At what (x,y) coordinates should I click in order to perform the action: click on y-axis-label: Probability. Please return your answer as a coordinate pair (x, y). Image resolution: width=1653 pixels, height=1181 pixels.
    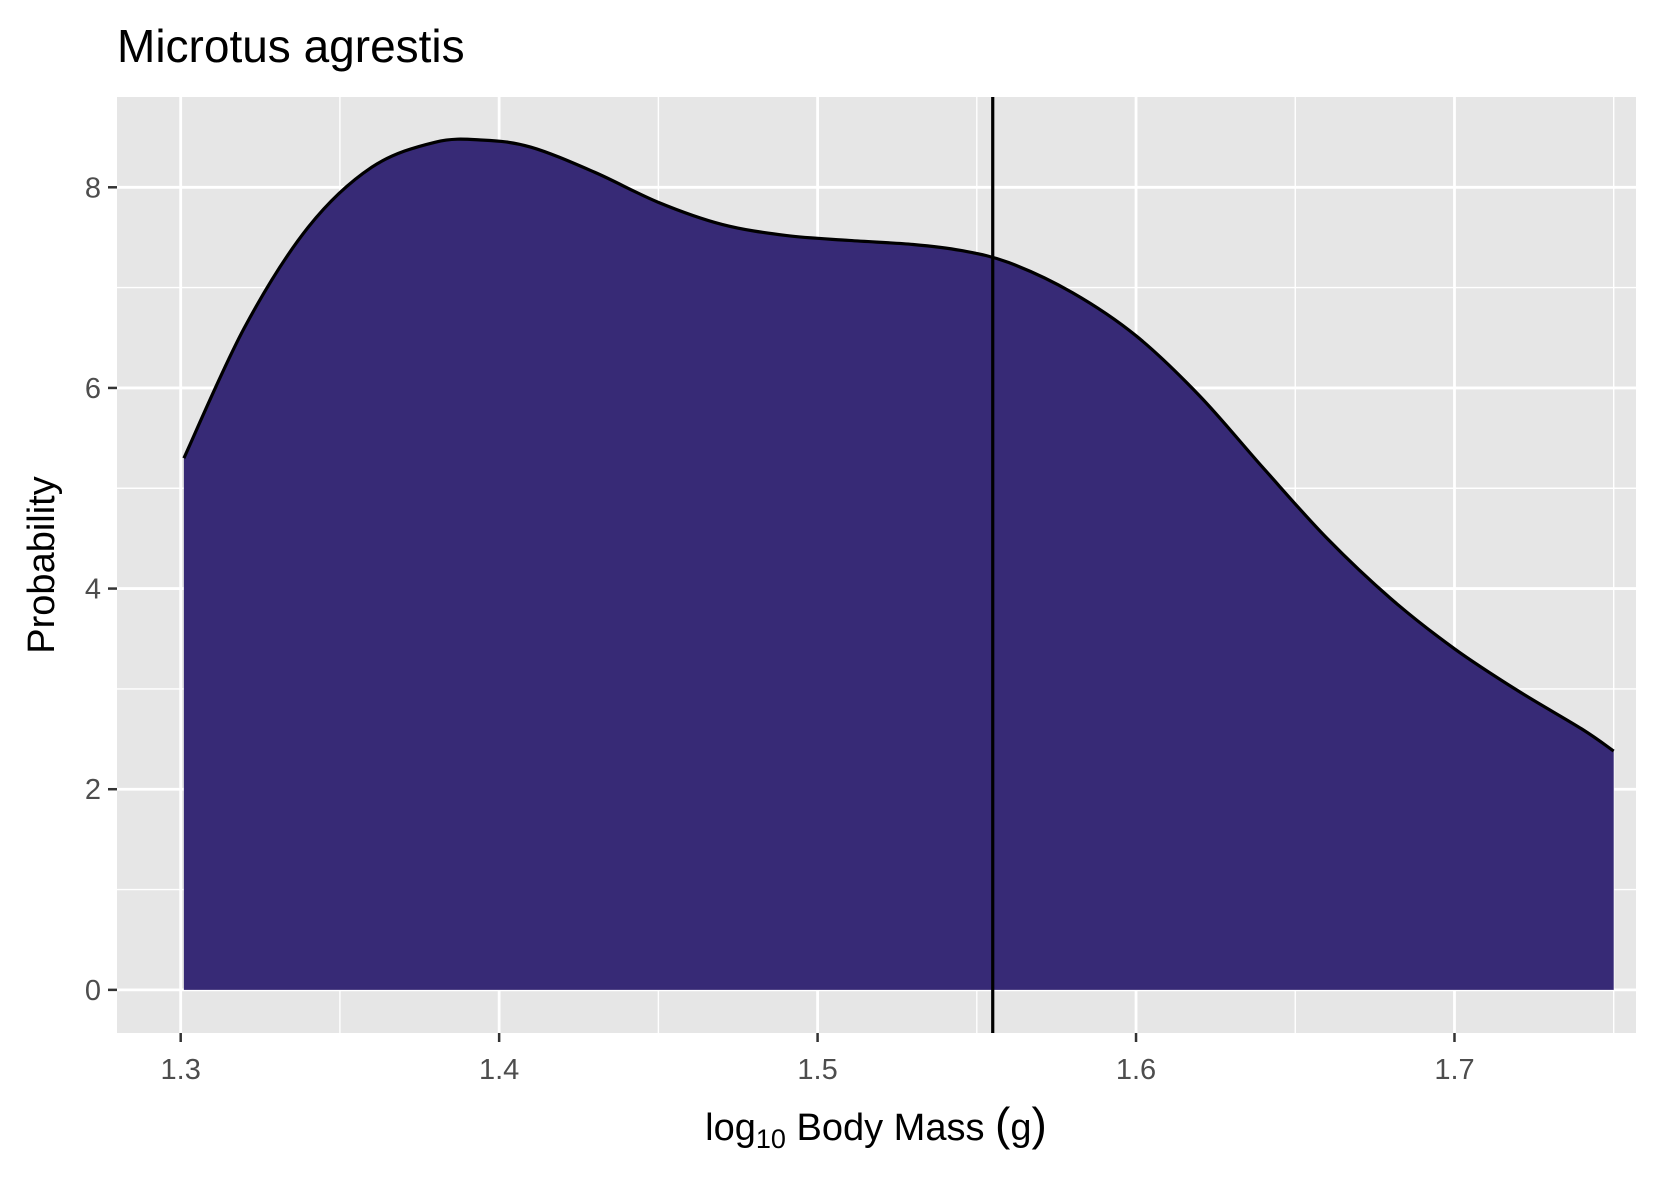
    Looking at the image, I should click on (42, 564).